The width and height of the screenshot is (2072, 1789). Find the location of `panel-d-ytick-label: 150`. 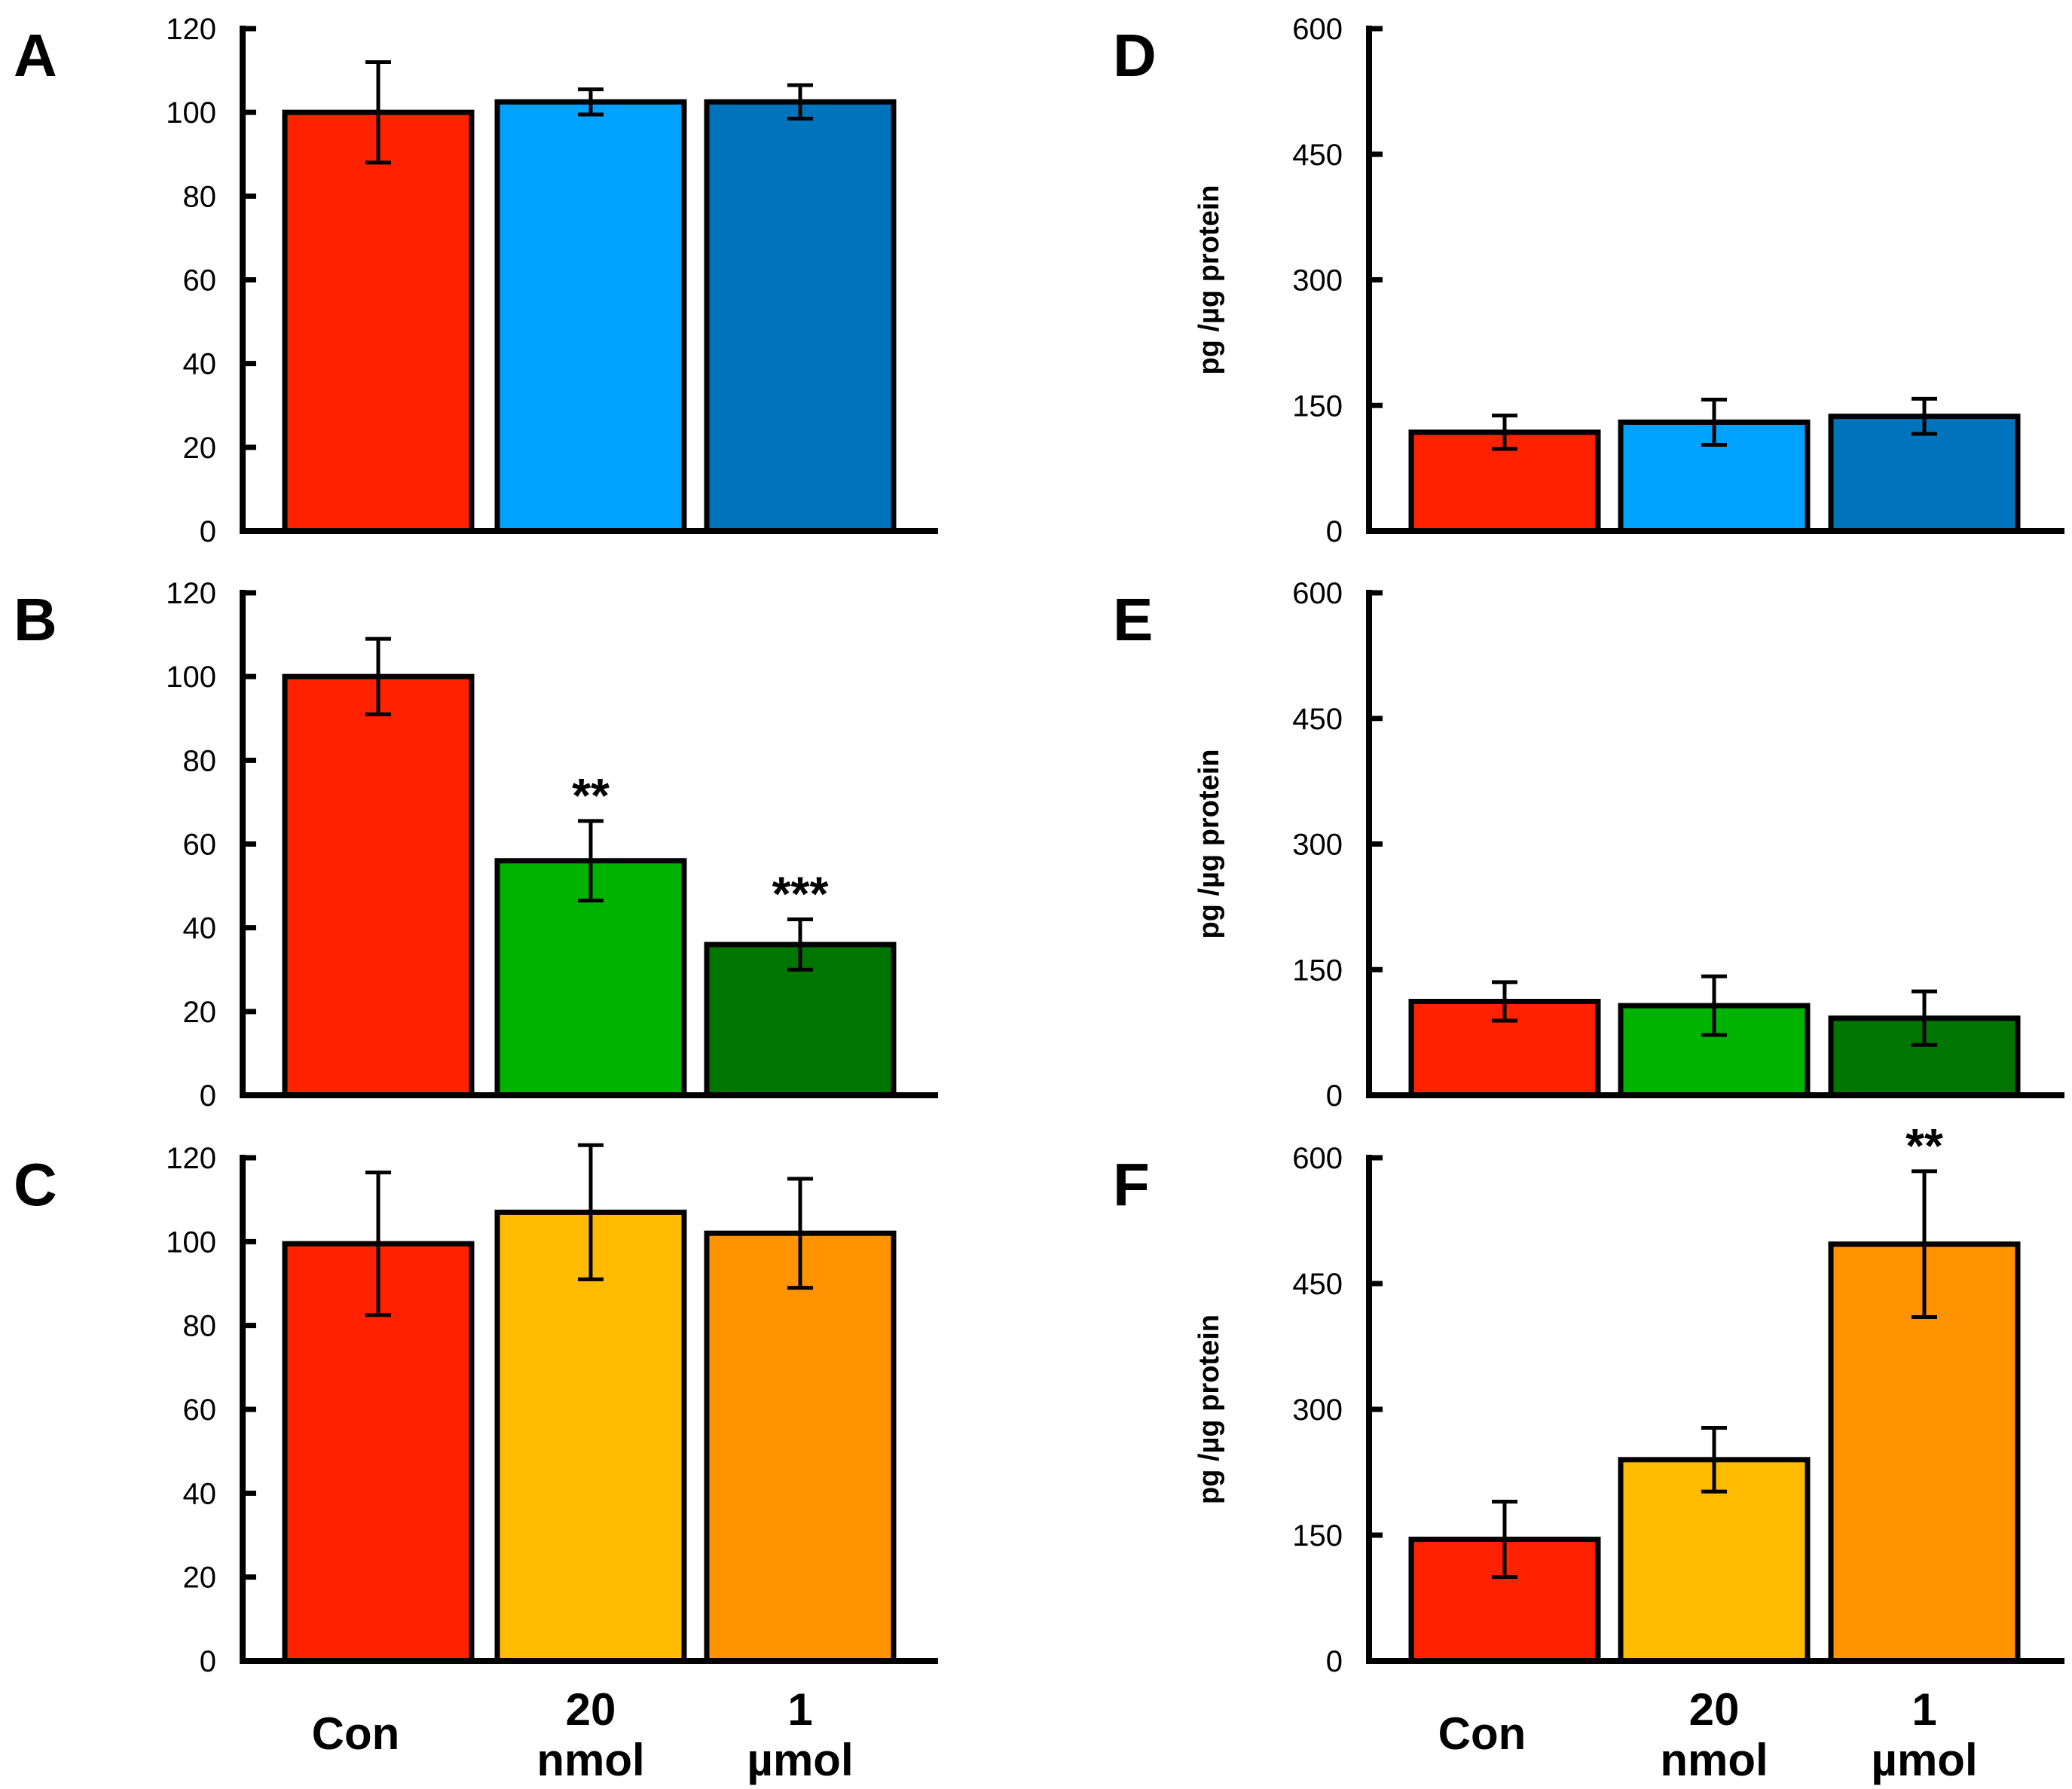

panel-d-ytick-label: 150 is located at coordinates (1318, 406).